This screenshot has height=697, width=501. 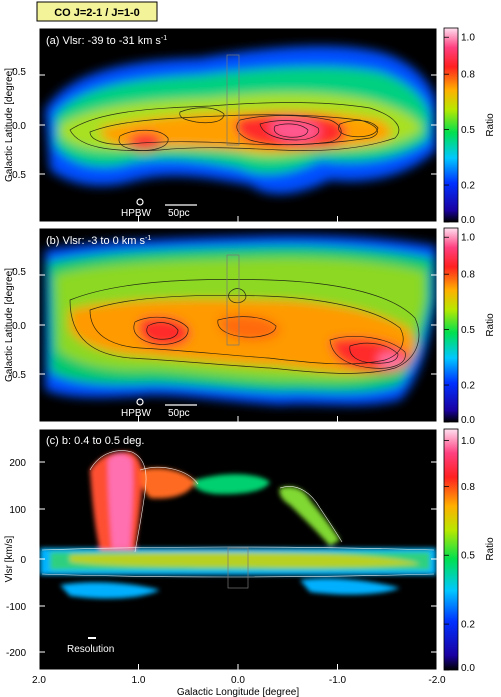 What do you see at coordinates (451, 125) in the screenshot?
I see `panel-a-colorbar-gradient` at bounding box center [451, 125].